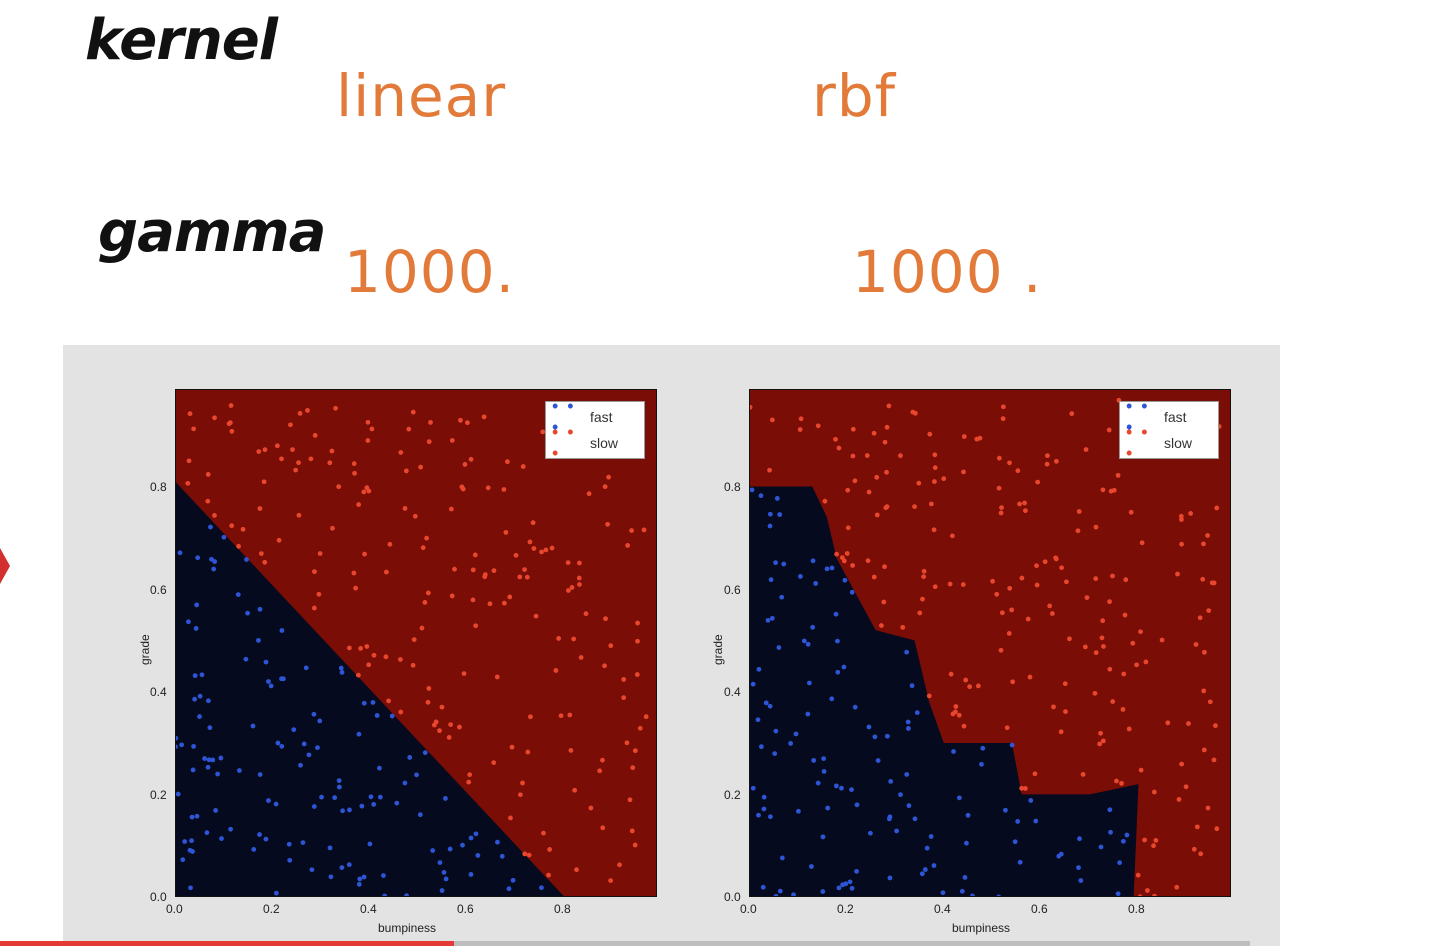  I want to click on slow-marker-icon: • • •, so click(1138, 442).